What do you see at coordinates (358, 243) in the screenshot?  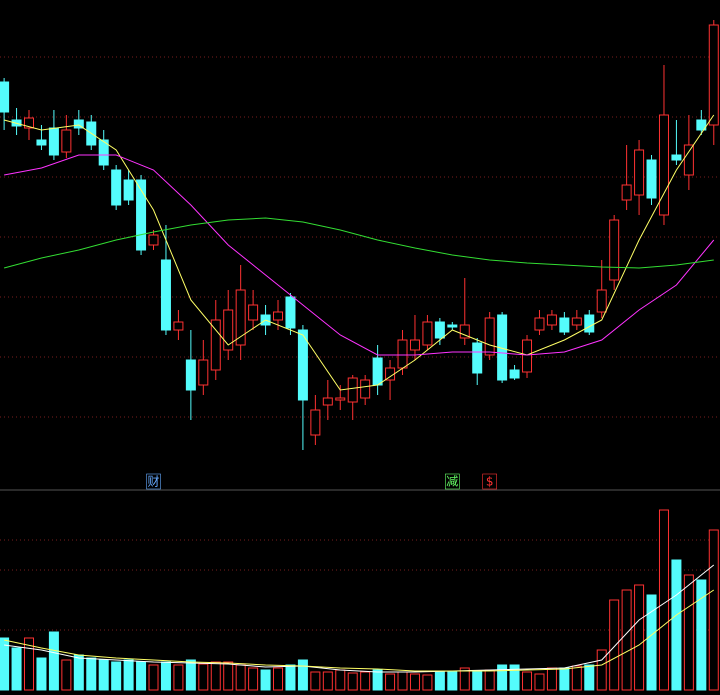 I see `moving-average` at bounding box center [358, 243].